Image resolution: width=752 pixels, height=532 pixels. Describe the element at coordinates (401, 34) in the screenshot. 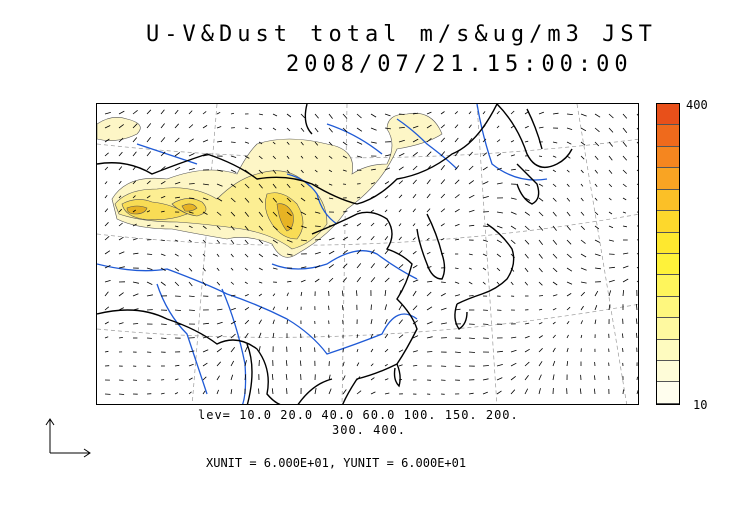

I see `map-title: U-V&Dust total m/s&ug/m3 JST` at that location.